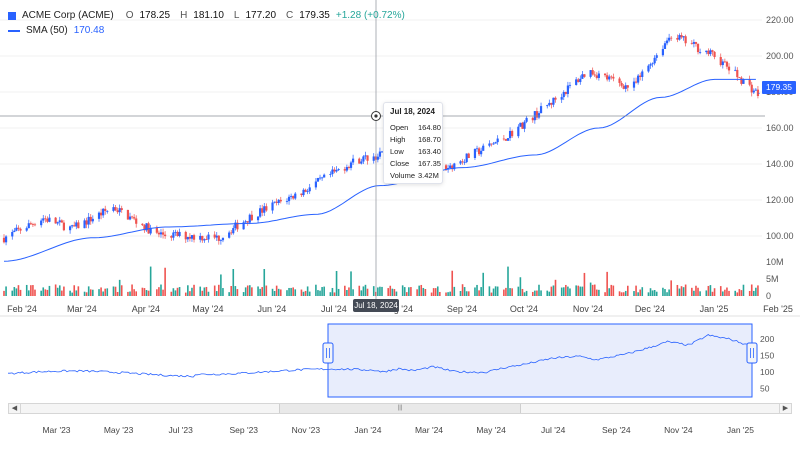 The height and width of the screenshot is (450, 800). I want to click on scrollbar-thumb: |||, so click(400, 408).